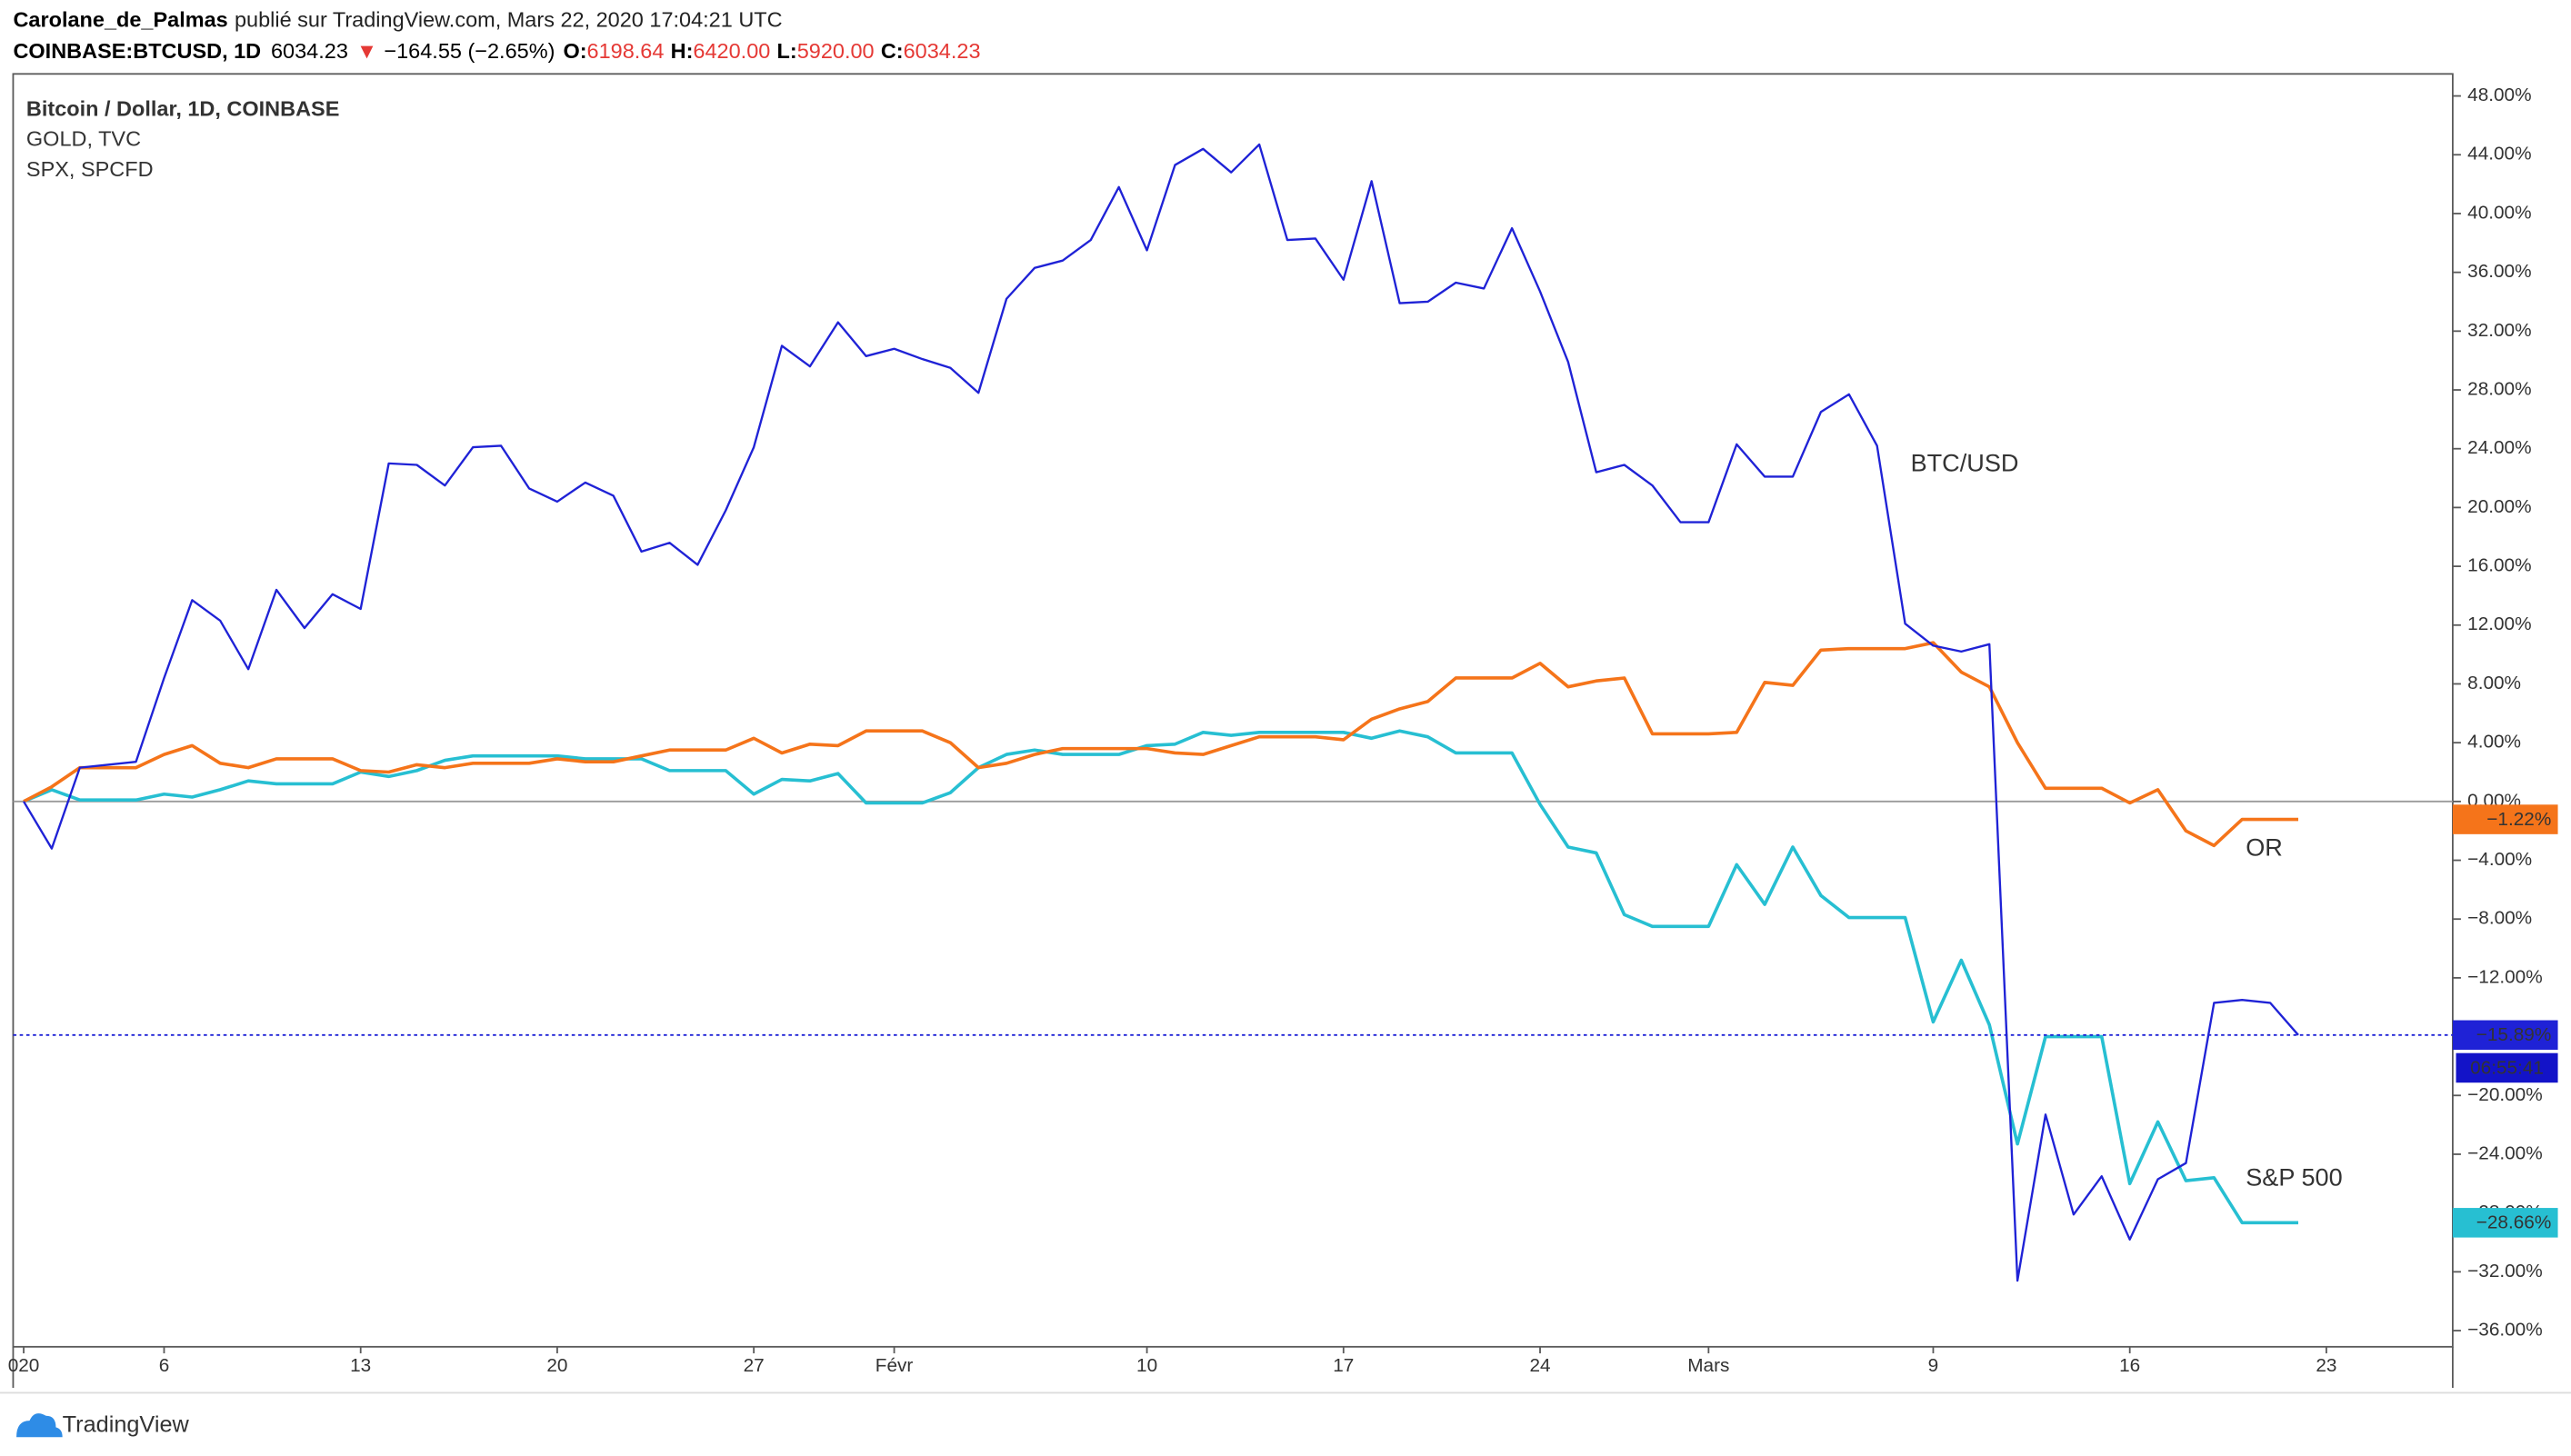  Describe the element at coordinates (836, 51) in the screenshot. I see `low: 5920.00` at that location.